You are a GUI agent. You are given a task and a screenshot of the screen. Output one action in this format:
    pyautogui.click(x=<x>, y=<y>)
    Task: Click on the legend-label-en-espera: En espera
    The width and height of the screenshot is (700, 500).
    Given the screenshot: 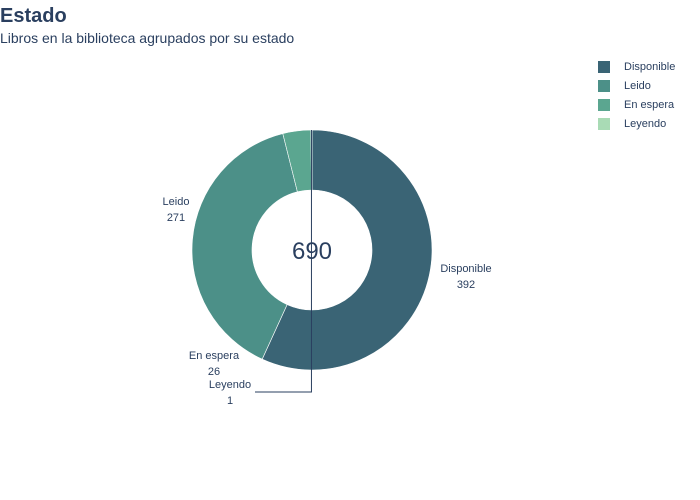 What is the action you would take?
    pyautogui.click(x=649, y=104)
    